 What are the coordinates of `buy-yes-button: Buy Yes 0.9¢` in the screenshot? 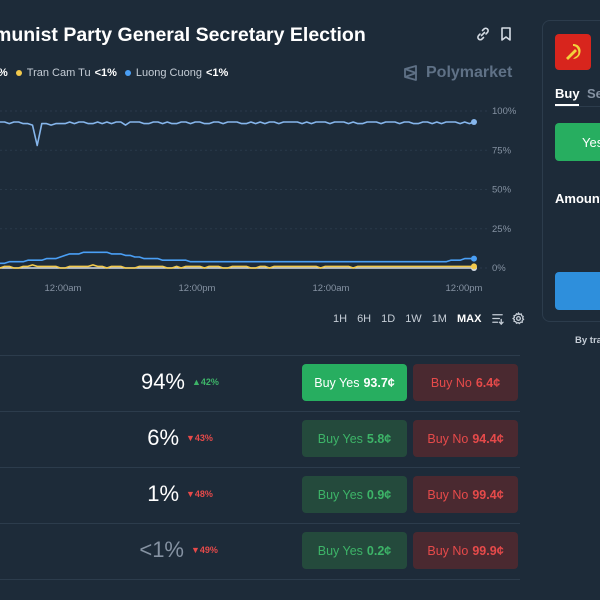 It's located at (354, 494).